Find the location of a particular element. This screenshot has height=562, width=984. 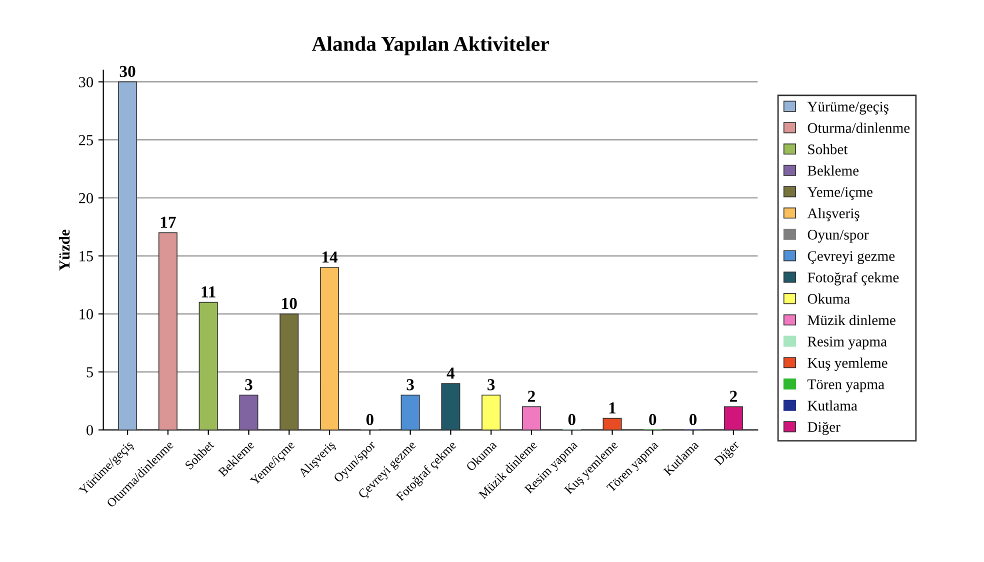

data-label: 14 is located at coordinates (330, 257).